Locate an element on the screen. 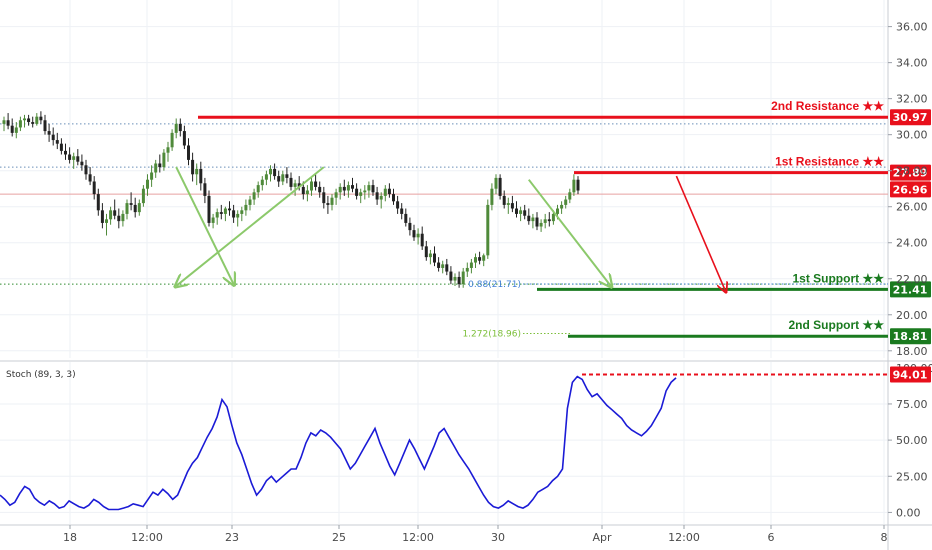 The width and height of the screenshot is (932, 550). x-tick-label: 23 is located at coordinates (232, 537).